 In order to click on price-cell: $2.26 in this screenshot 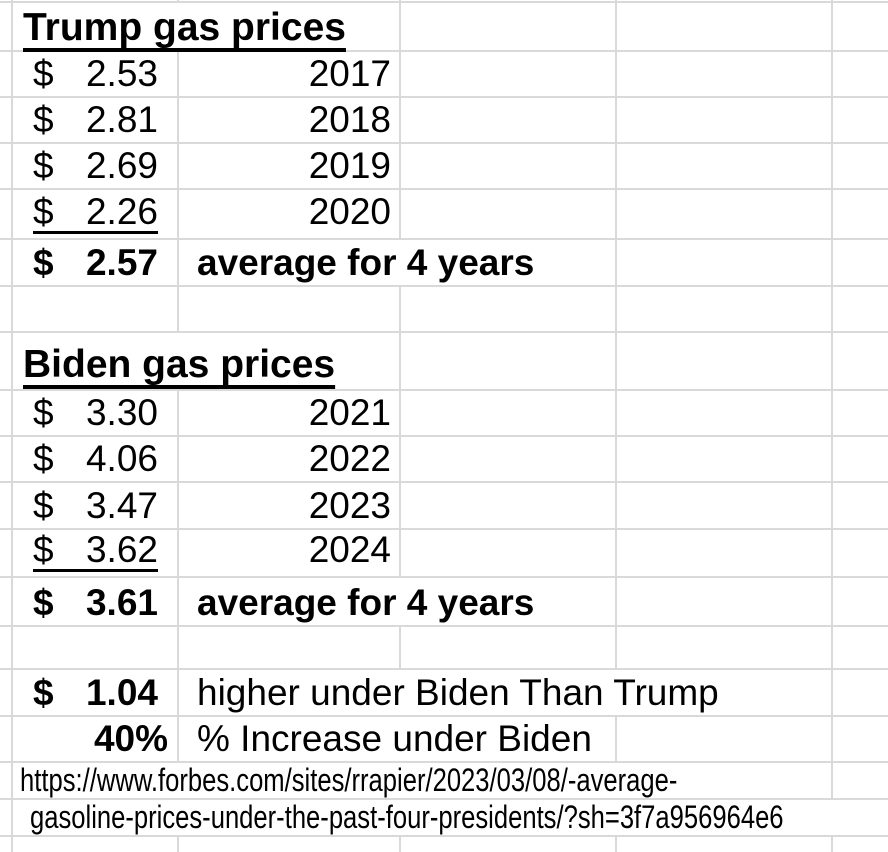, I will do `click(96, 214)`.